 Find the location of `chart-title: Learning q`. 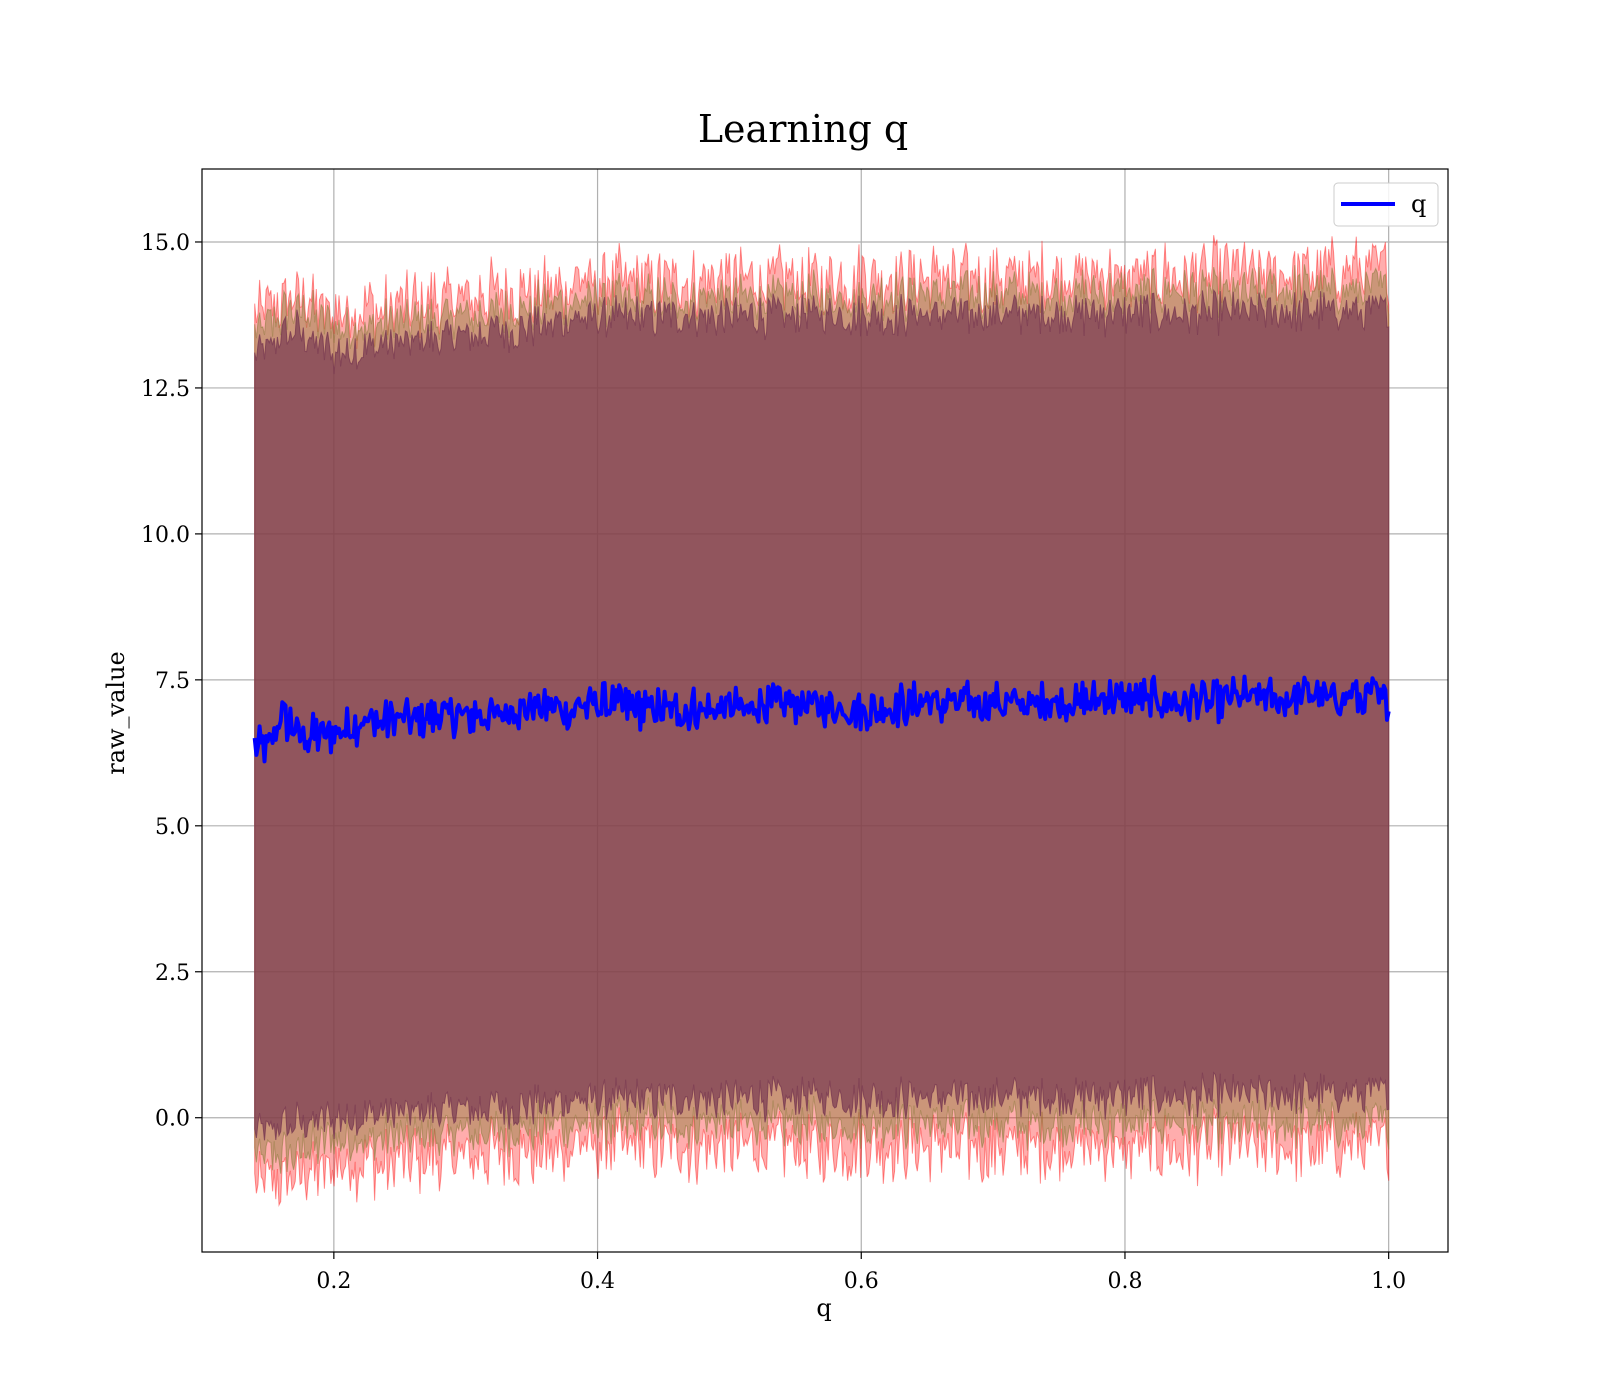

chart-title: Learning q is located at coordinates (803, 129).